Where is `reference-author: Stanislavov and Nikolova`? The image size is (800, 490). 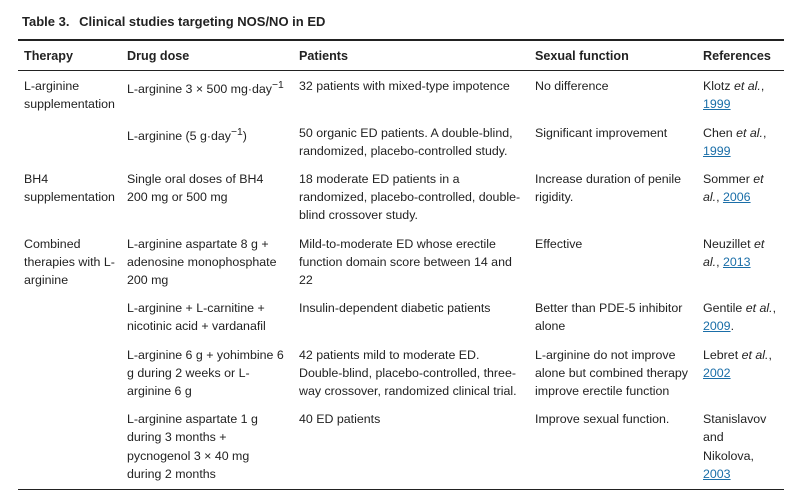 reference-author: Stanislavov and Nikolova is located at coordinates (735, 437).